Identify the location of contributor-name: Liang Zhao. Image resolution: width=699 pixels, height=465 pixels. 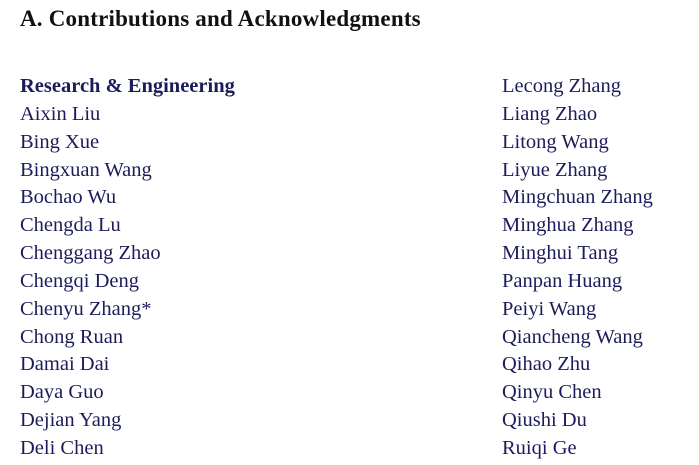
(550, 113).